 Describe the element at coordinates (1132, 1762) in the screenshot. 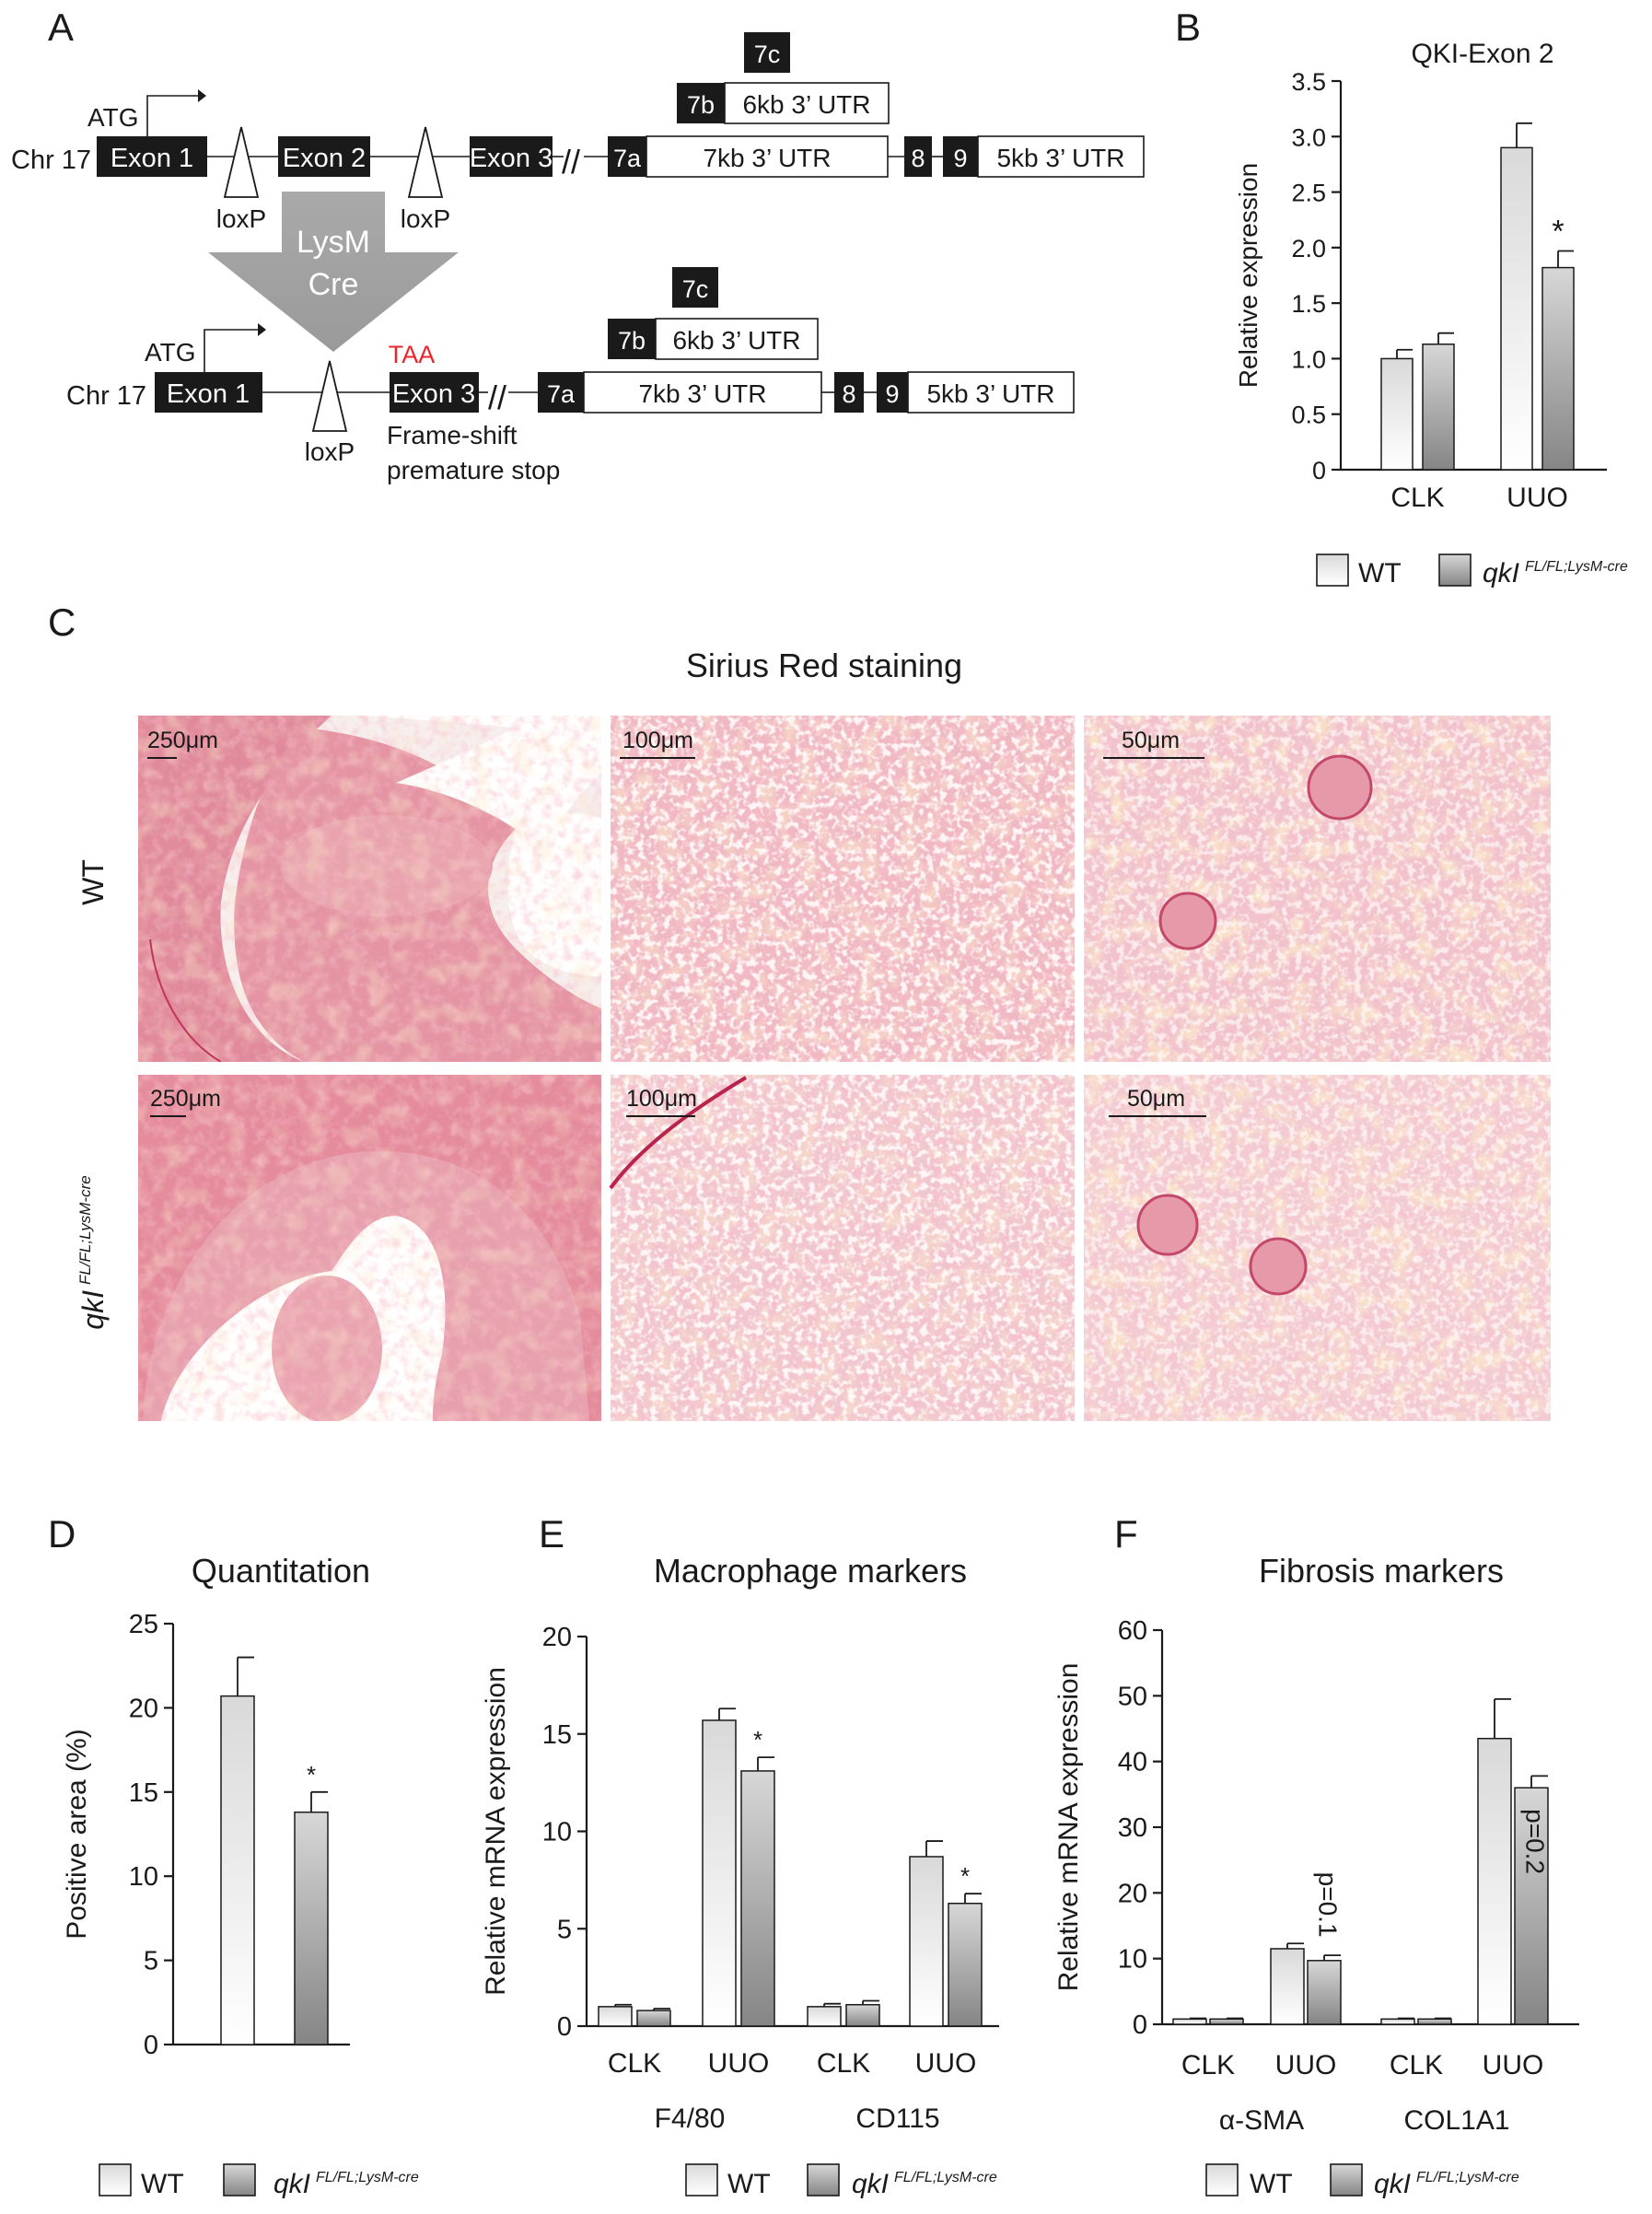

I see `y-tick-label: 40` at that location.